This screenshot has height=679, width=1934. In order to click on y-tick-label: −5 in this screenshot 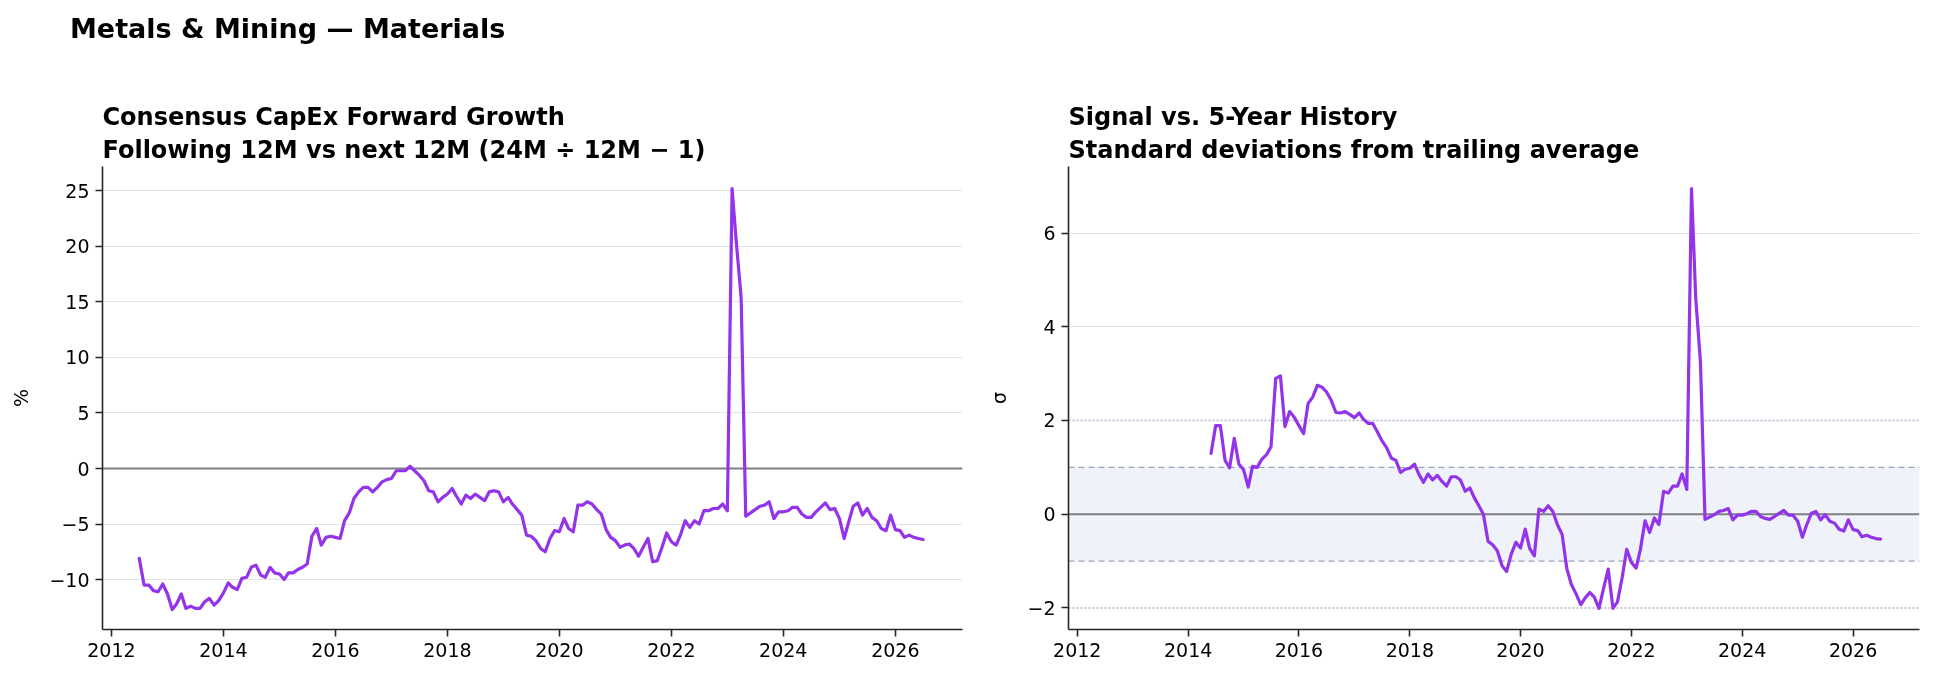, I will do `click(75, 524)`.